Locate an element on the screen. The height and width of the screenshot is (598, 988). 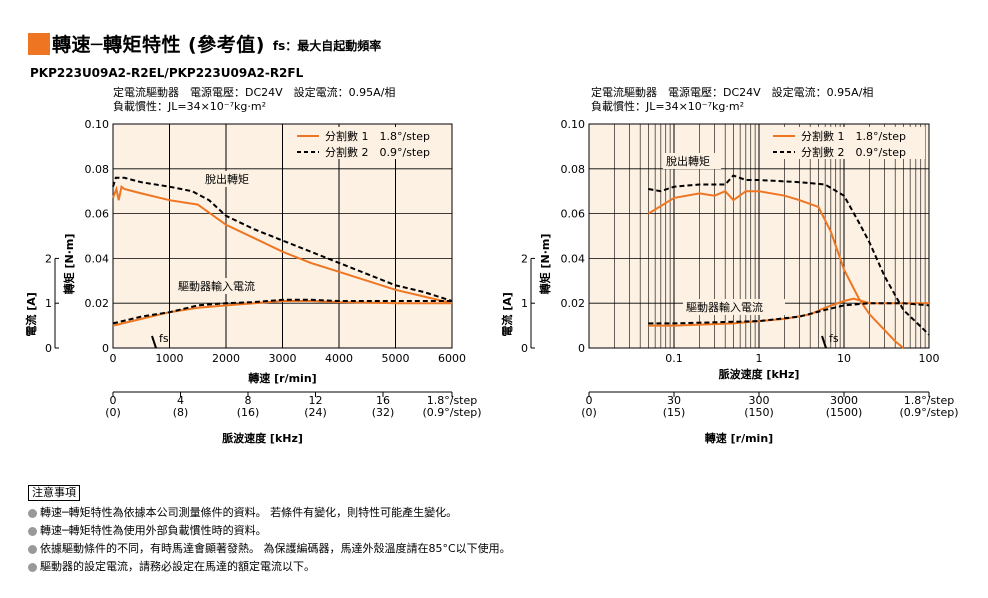
x-tick-label: 10 is located at coordinates (844, 358).